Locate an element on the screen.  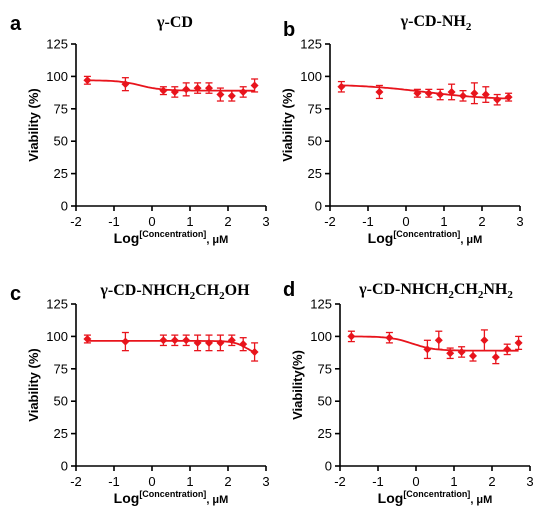
title-text: CH is located at coordinates (207, 290).